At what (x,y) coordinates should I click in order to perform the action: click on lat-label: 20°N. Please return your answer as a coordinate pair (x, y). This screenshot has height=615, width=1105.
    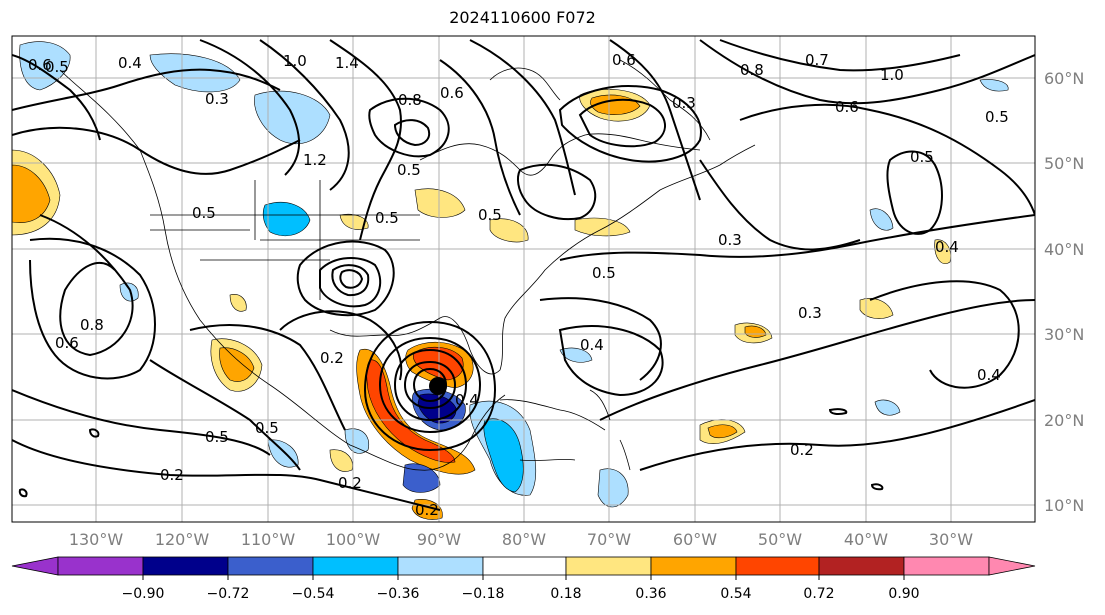
    Looking at the image, I should click on (1064, 420).